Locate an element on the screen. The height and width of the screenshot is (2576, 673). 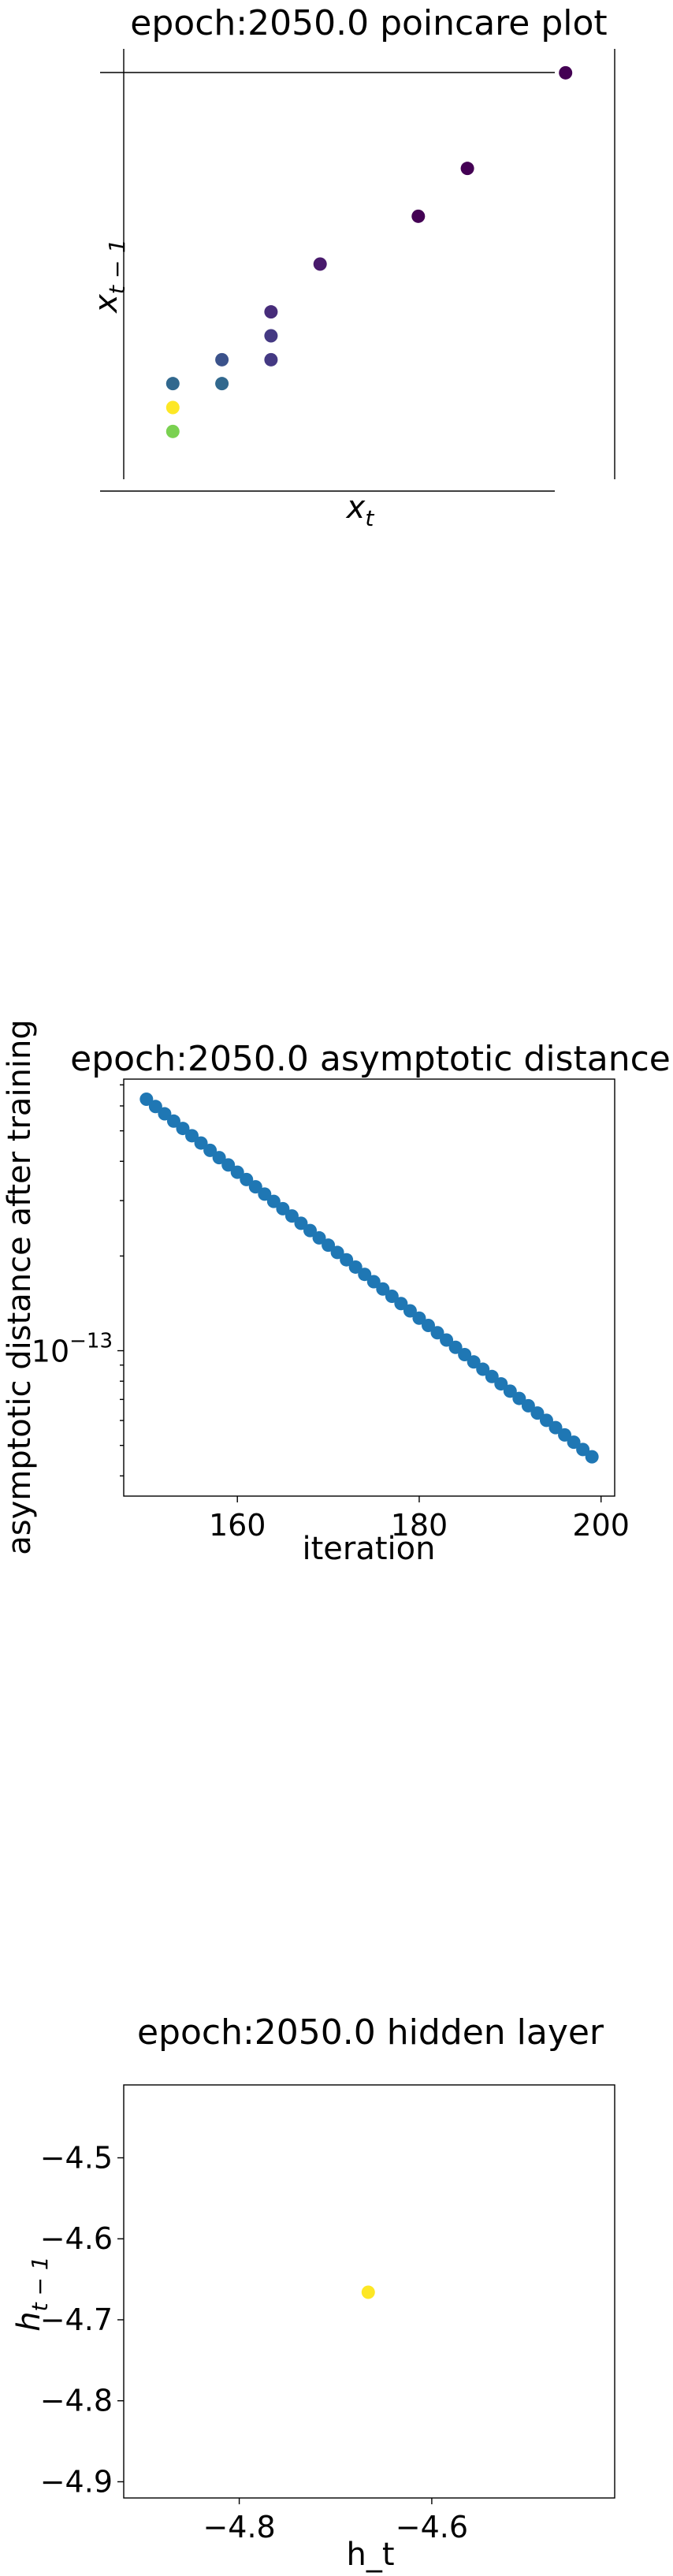
y-axis-label-base: x is located at coordinates (106, 304).